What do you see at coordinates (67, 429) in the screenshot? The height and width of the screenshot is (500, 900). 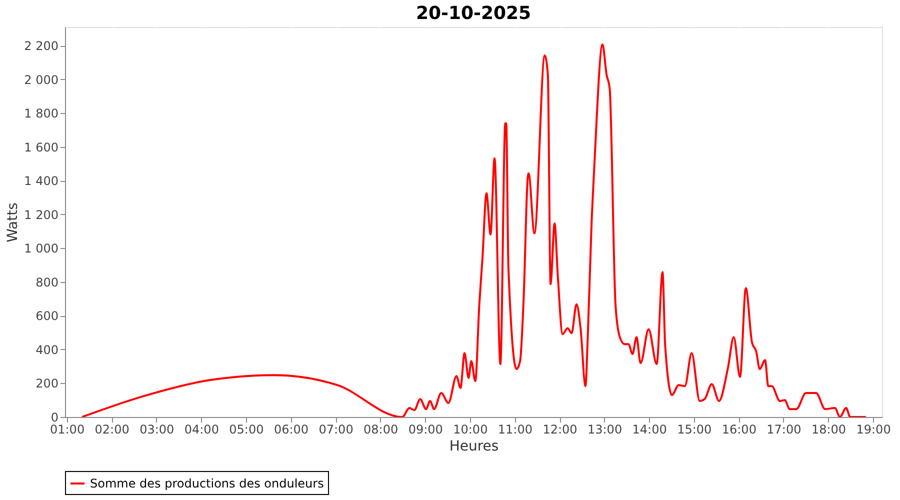 I see `x-tick-label: 01:00` at bounding box center [67, 429].